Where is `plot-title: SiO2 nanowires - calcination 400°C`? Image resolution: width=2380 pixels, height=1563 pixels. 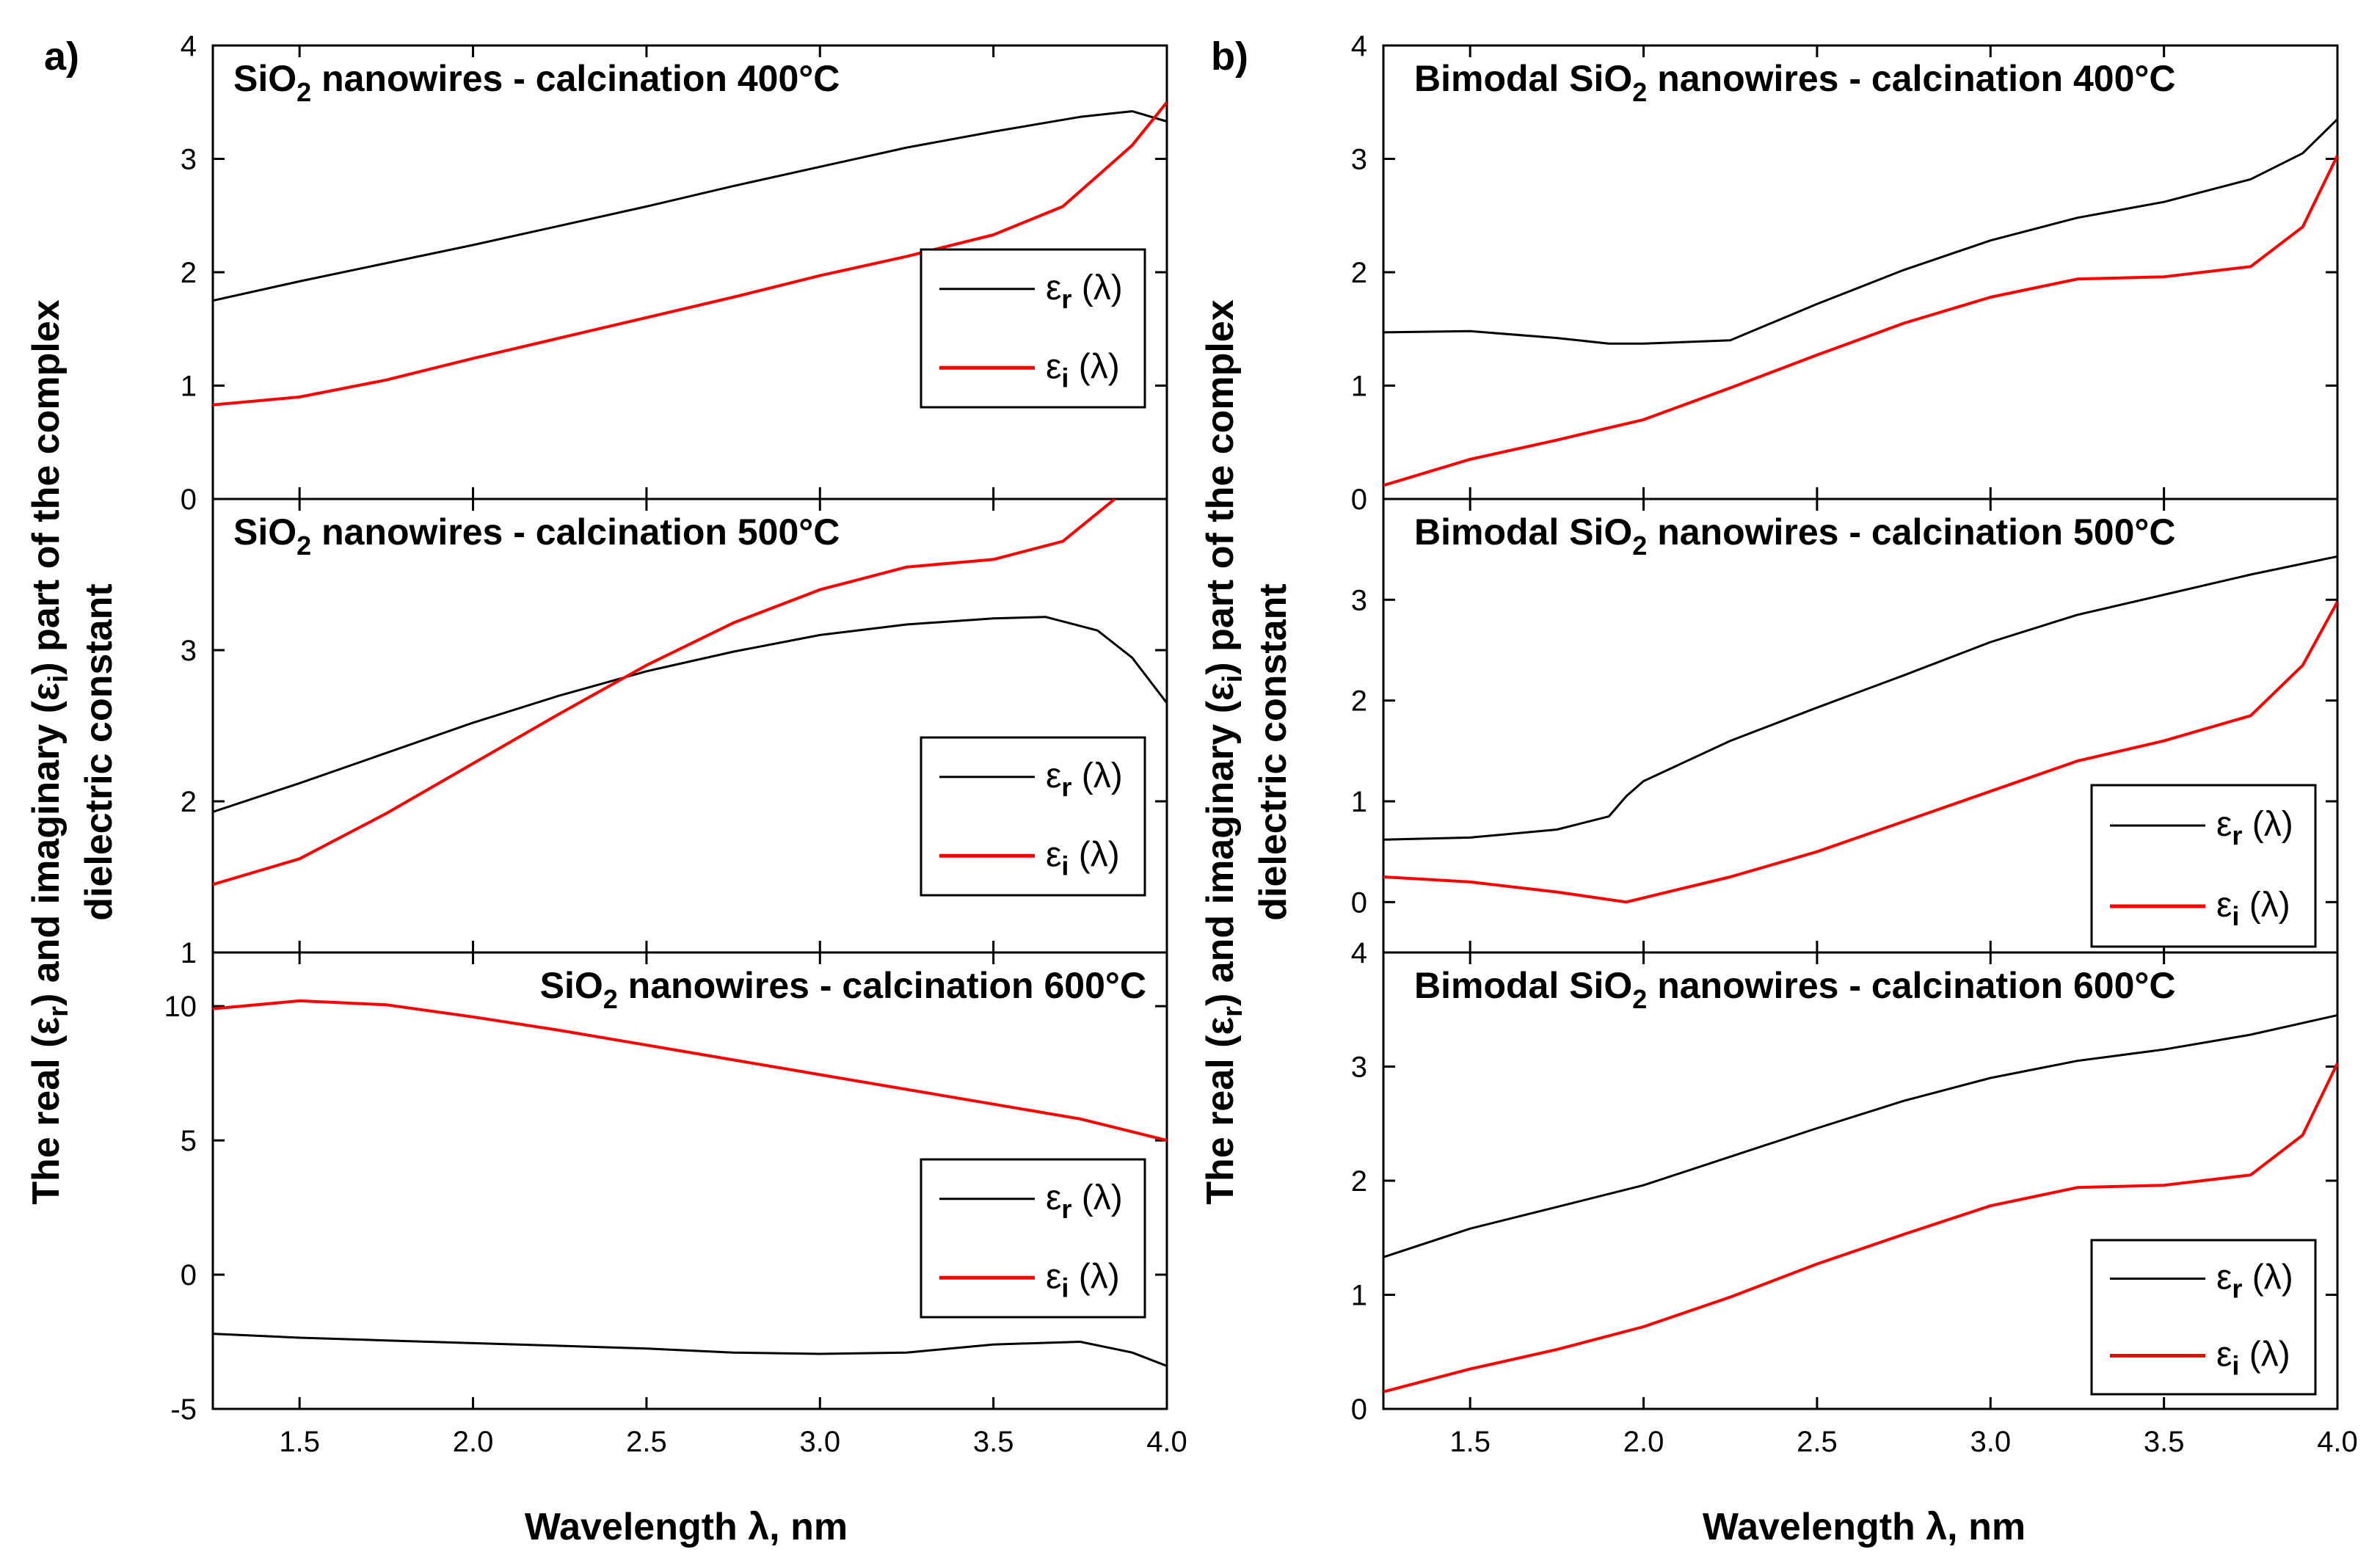
plot-title: SiO2 nanowires - calcination 400°C is located at coordinates (536, 83).